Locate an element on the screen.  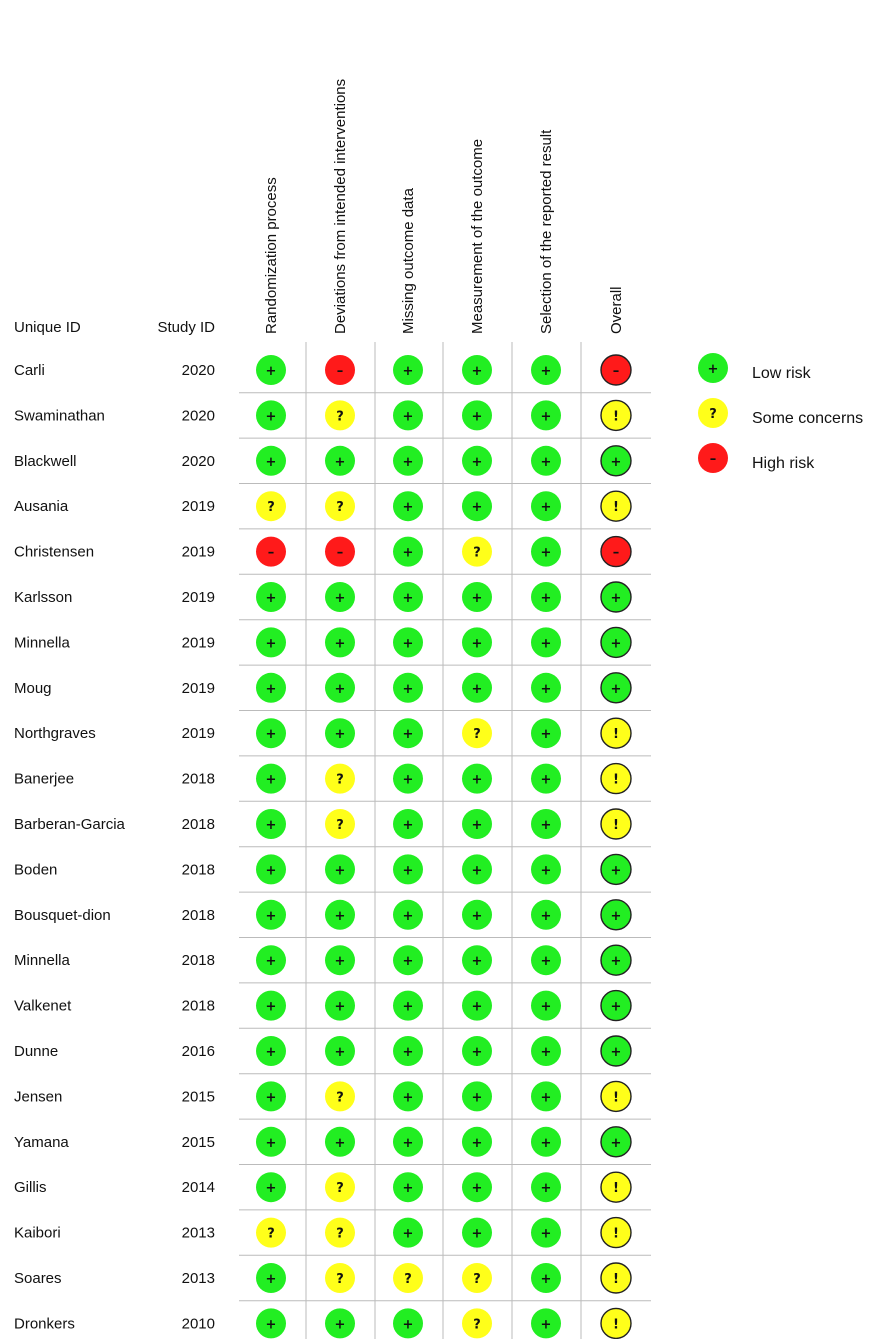
study-name: Swaminathan is located at coordinates (59, 415).